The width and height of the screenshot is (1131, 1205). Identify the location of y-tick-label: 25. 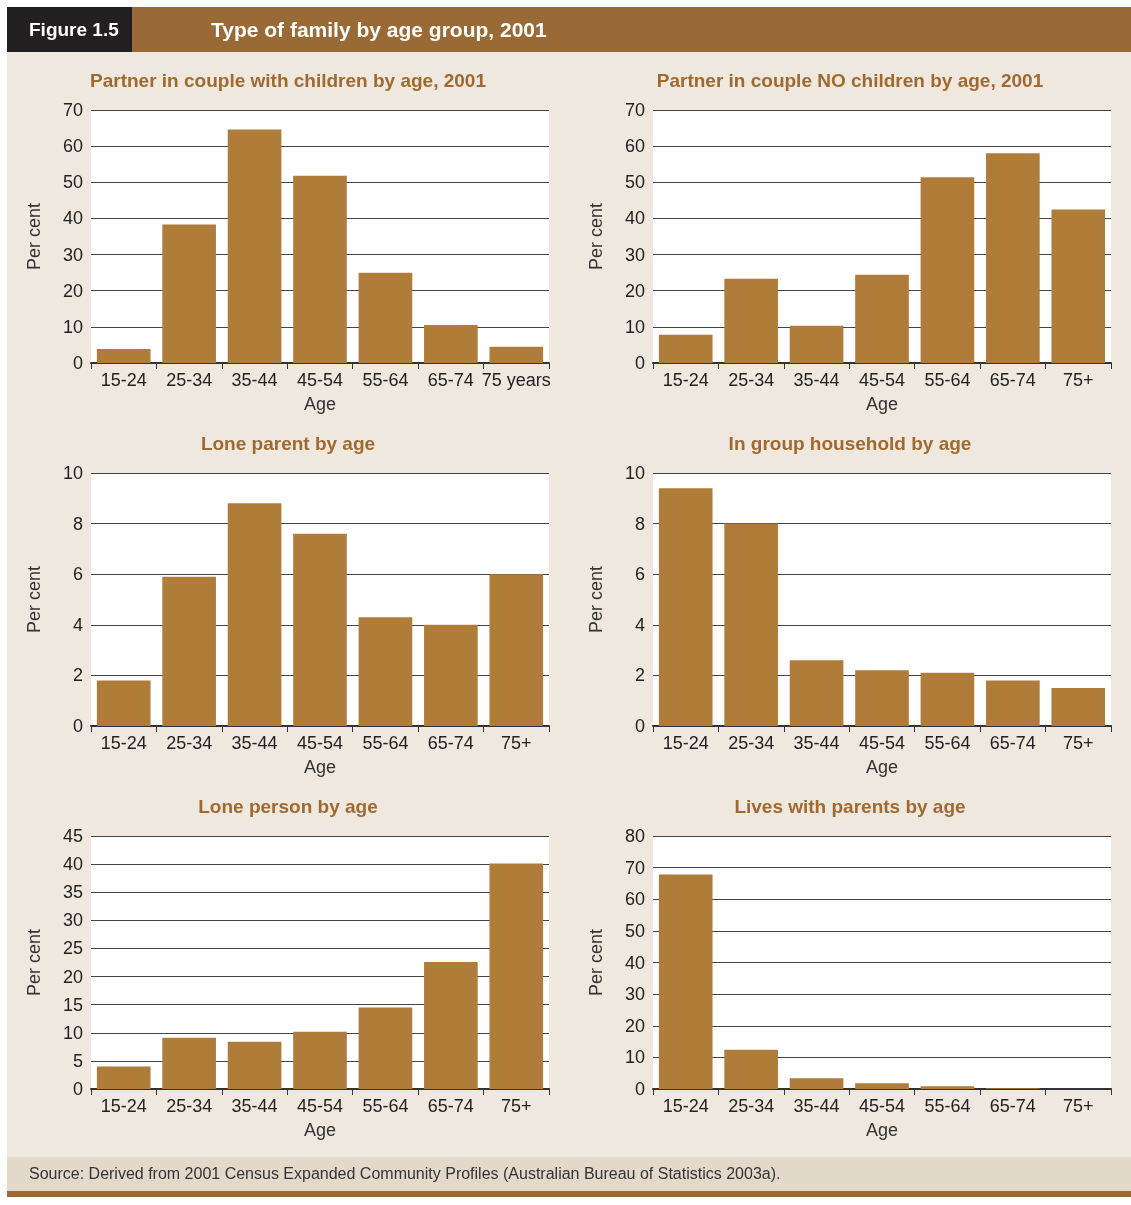
(72, 948).